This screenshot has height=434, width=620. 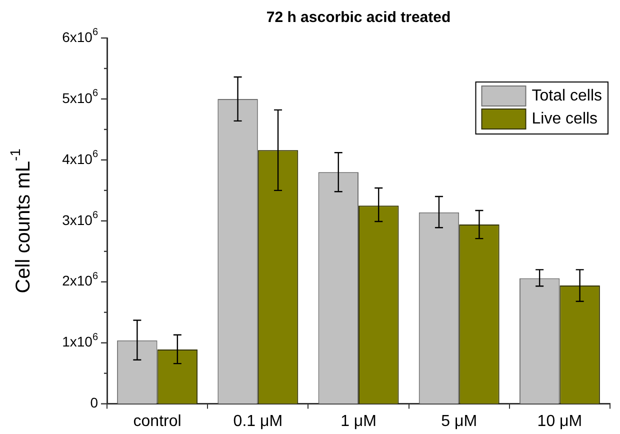 I want to click on y-tick-label: 0, so click(x=94, y=402).